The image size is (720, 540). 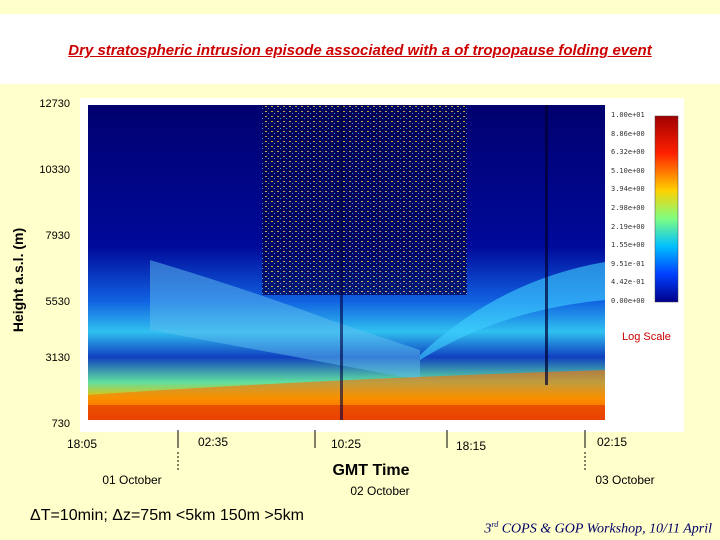 I want to click on x-tick-label: 10:25, so click(x=346, y=444).